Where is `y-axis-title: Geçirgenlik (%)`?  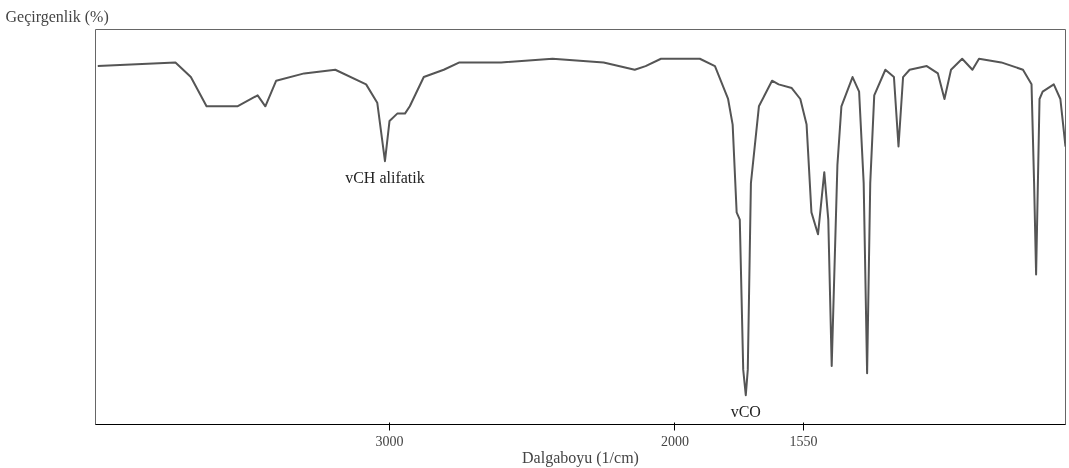
y-axis-title: Geçirgenlik (%) is located at coordinates (57, 16).